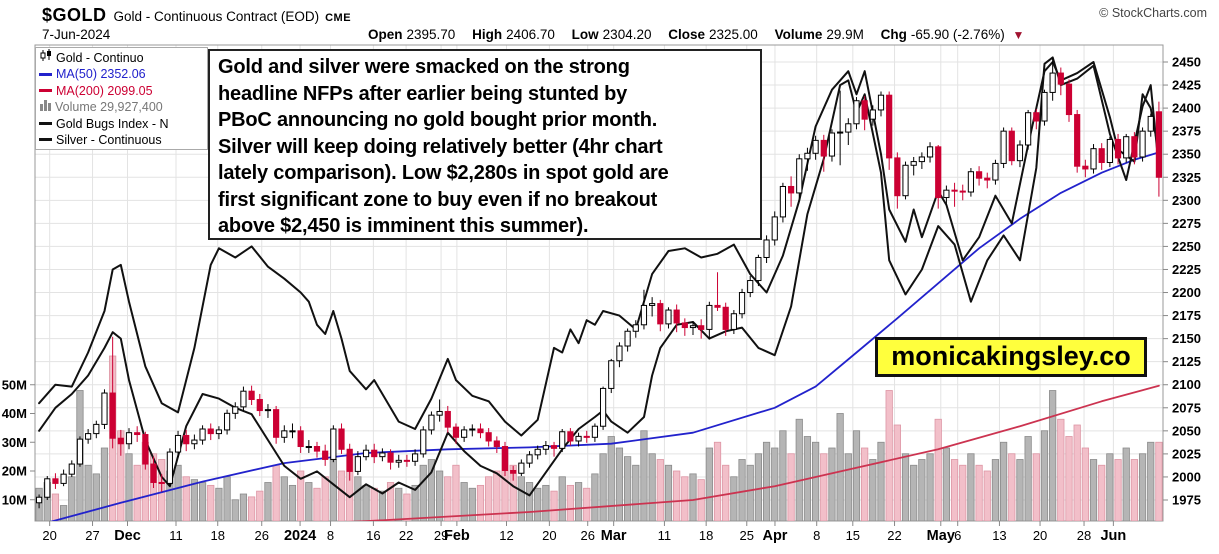  I want to click on svg-text: 2024, so click(300, 536).